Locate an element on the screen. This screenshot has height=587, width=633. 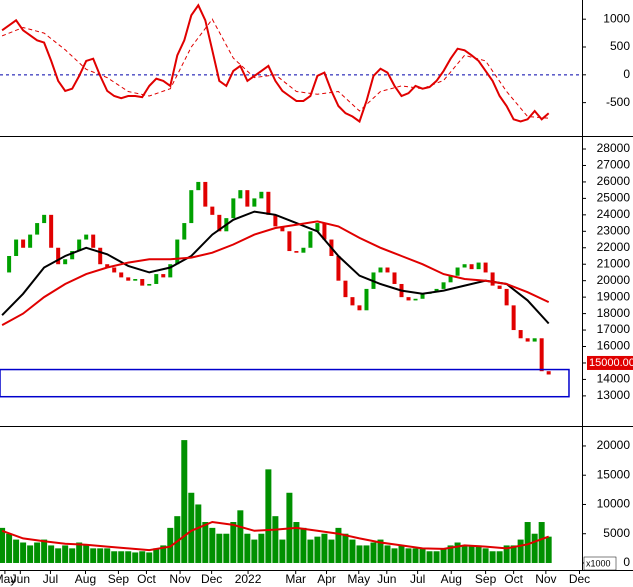
y-unit-label: x1000 is located at coordinates (598, 563).